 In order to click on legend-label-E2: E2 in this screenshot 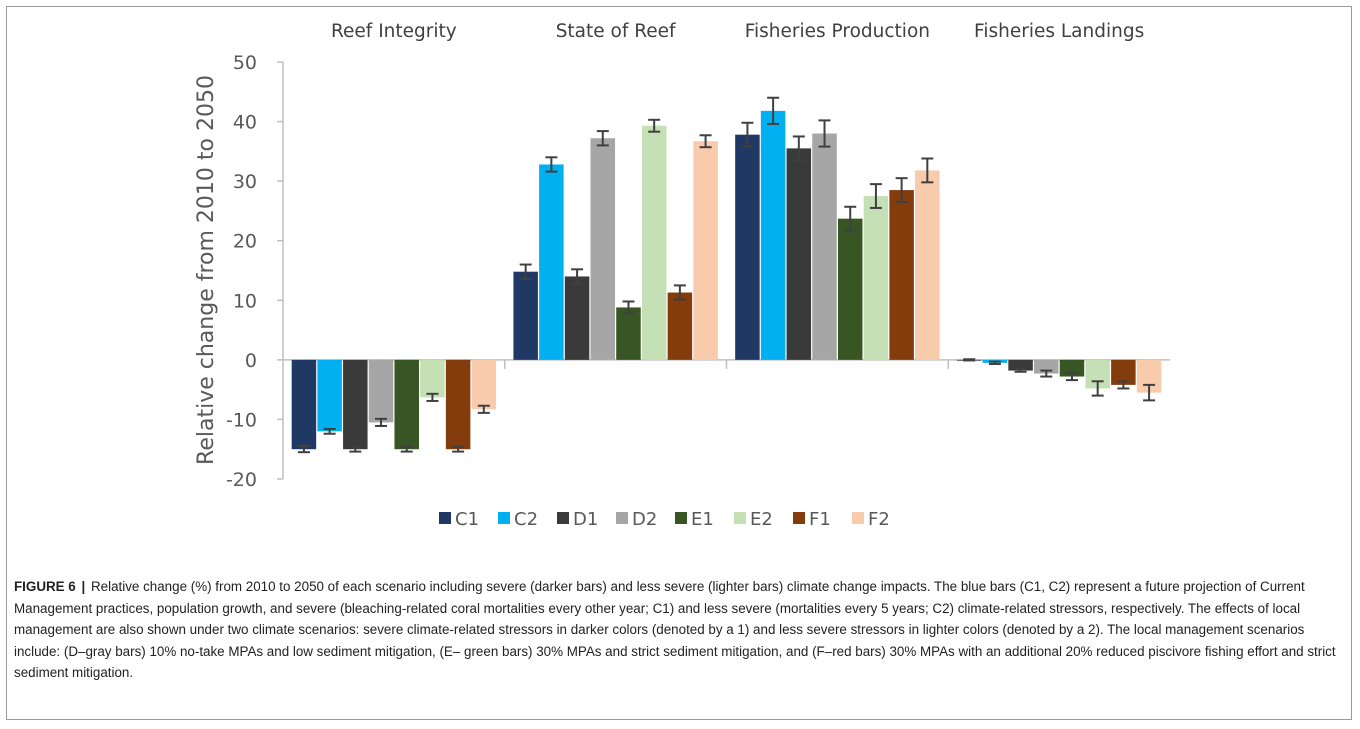, I will do `click(761, 519)`.